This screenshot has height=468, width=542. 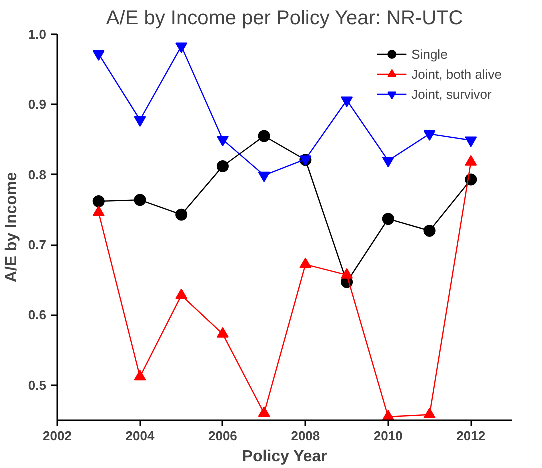 I want to click on y-tick-label: 0.8, so click(x=37, y=174).